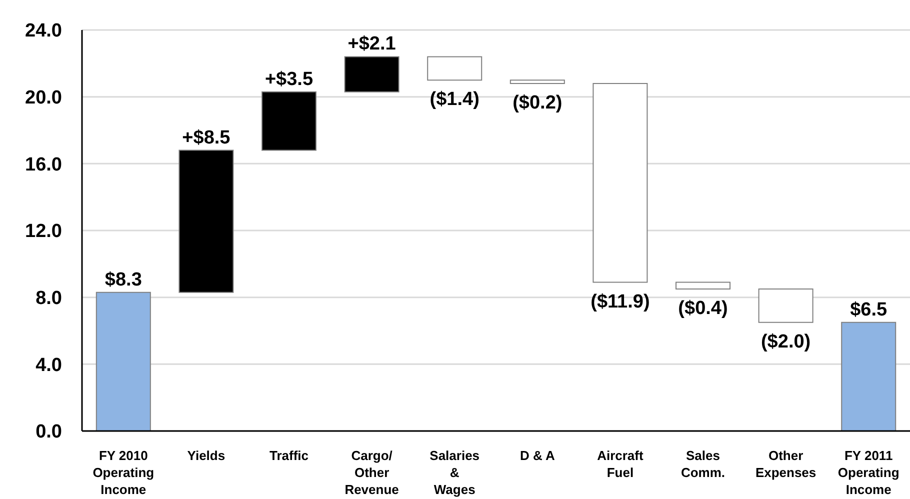 Image resolution: width=910 pixels, height=499 pixels. Describe the element at coordinates (43, 231) in the screenshot. I see `y-tick-label: 12.0` at that location.